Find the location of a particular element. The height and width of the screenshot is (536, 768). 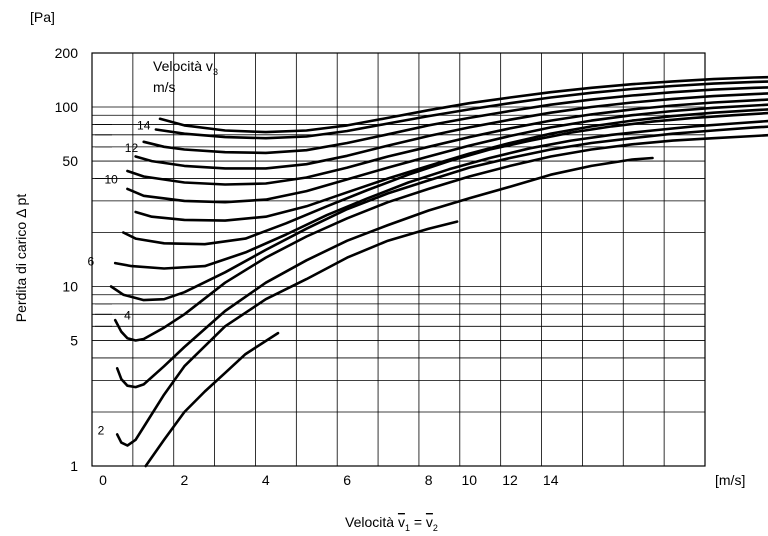

x-axis-title: Velocità v1 = v2 is located at coordinates (391, 523).